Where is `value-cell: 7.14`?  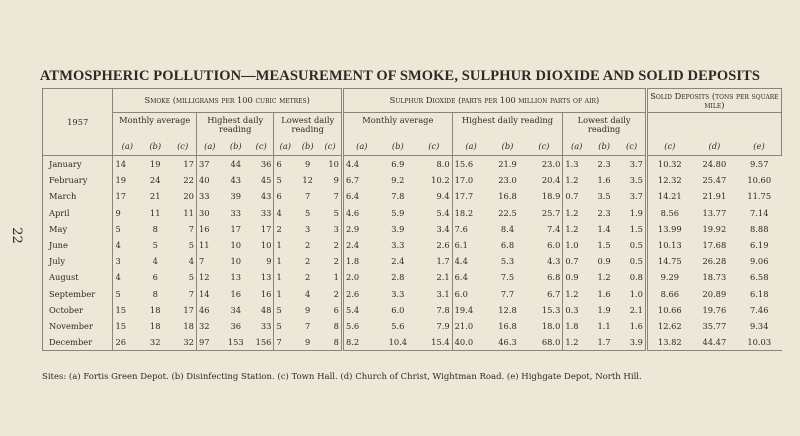
value-cell: 7.14 is located at coordinates (759, 212).